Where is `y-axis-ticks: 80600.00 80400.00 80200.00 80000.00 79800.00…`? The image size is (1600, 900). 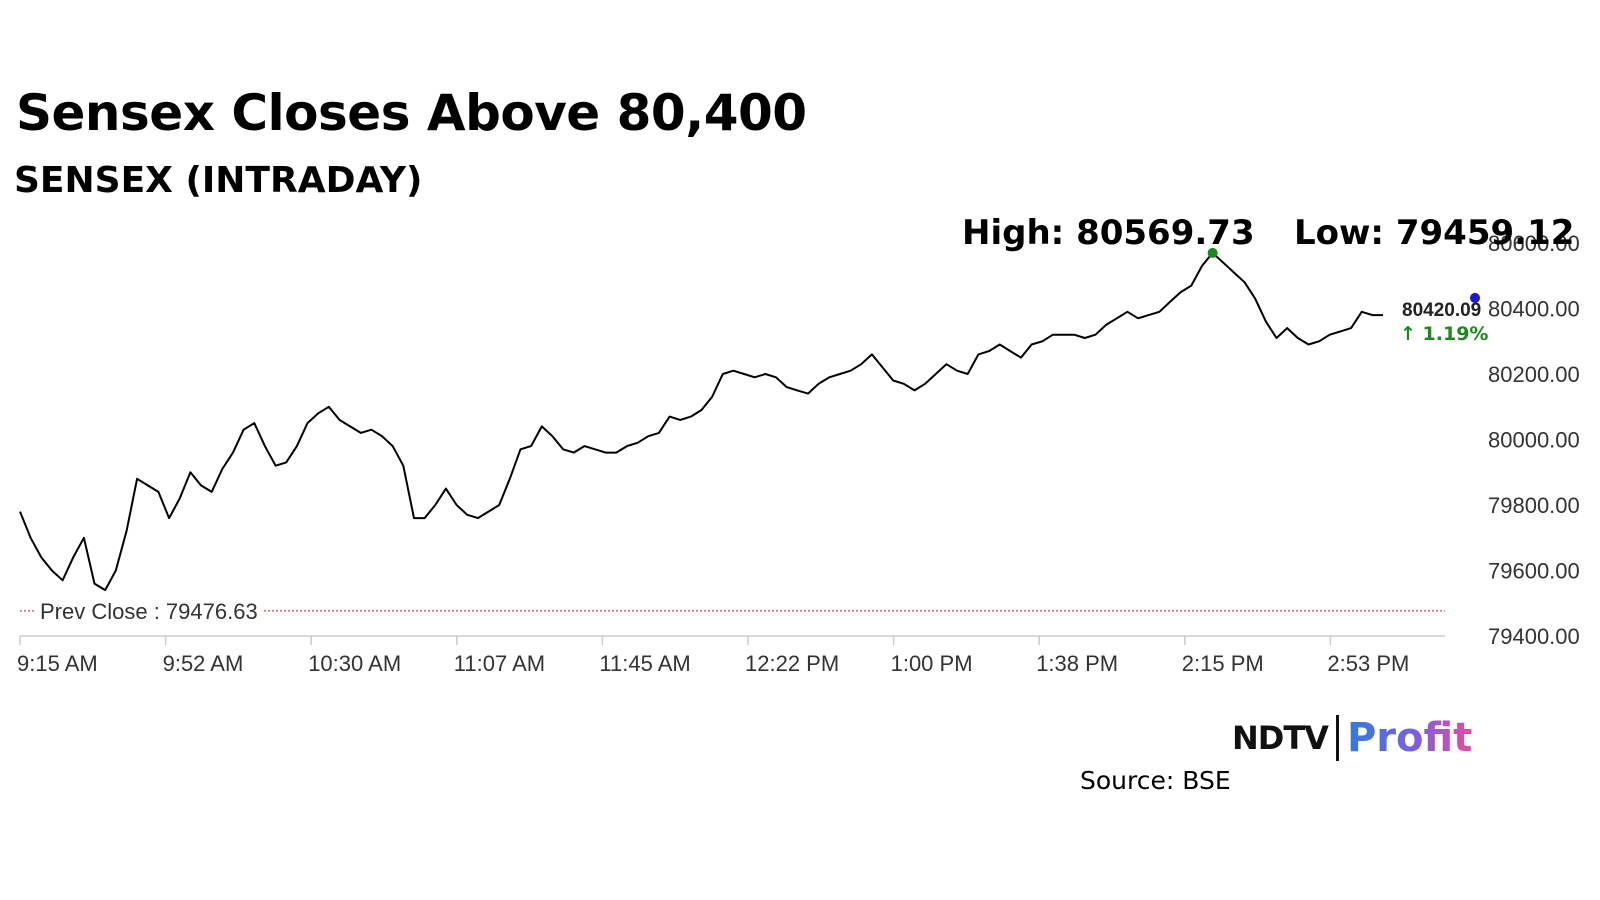
y-axis-ticks: 80600.00 80400.00 80200.00 80000.00 79800.00… is located at coordinates (1534, 440).